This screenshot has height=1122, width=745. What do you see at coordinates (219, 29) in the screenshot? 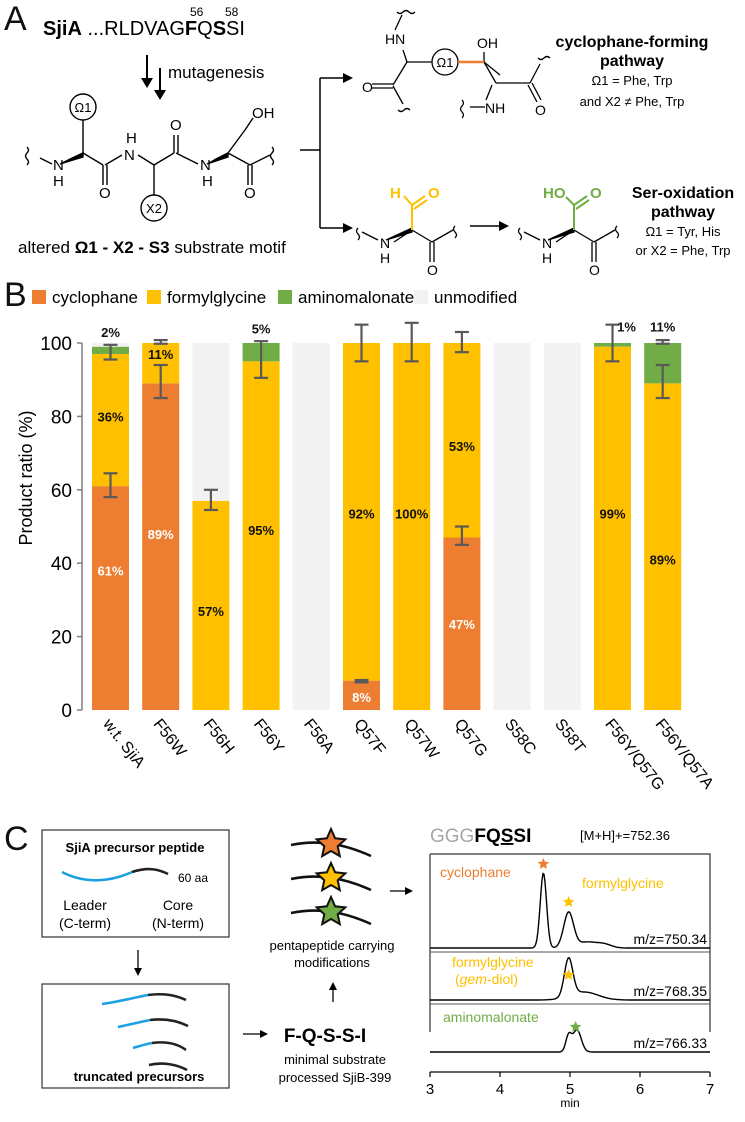
I see `sequence-s58: S` at bounding box center [219, 29].